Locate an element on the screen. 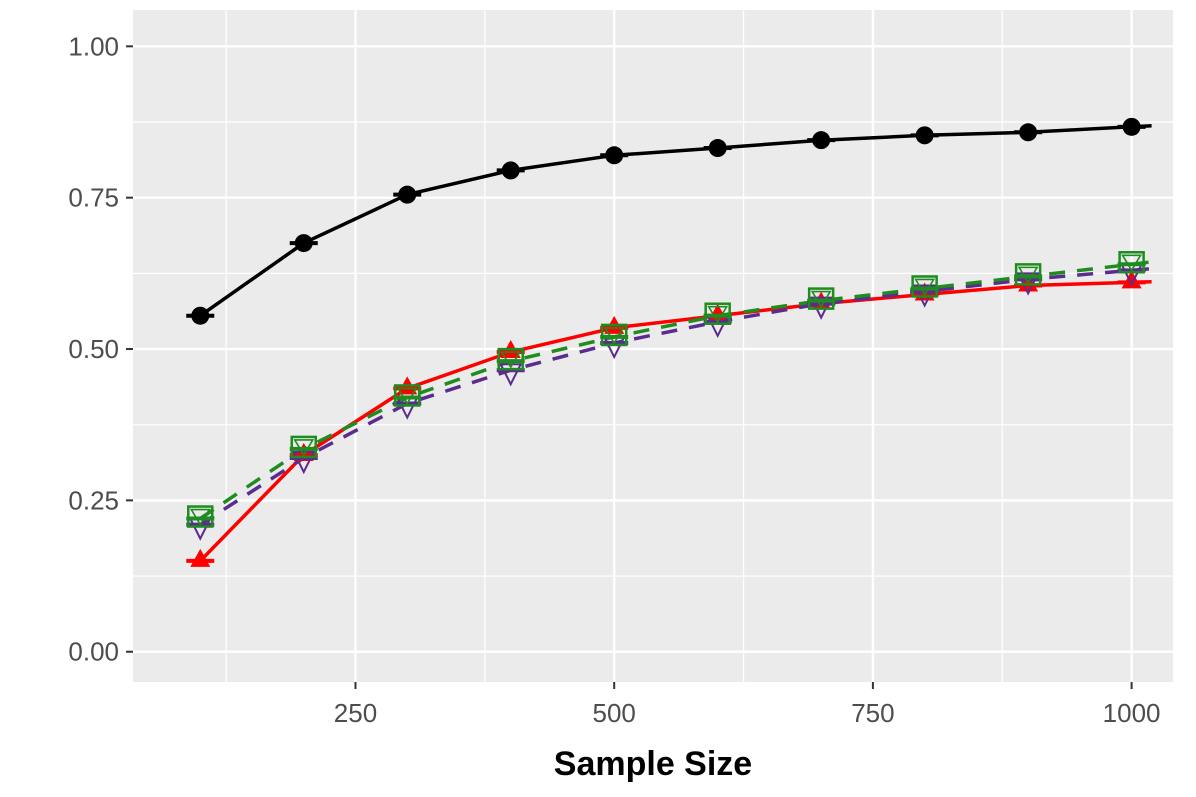 This screenshot has height=797, width=1196. x-tick-label: 500 is located at coordinates (613, 713).